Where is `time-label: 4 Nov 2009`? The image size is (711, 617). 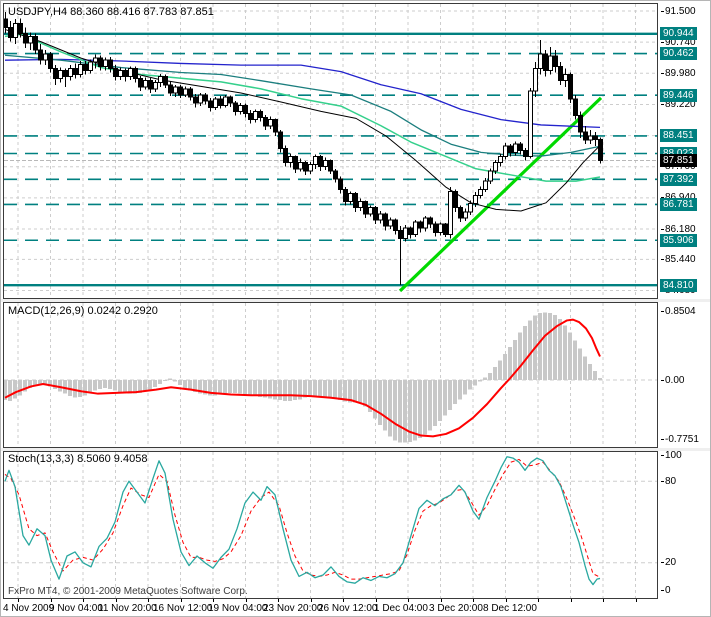 time-label: 4 Nov 2009 is located at coordinates (29, 608).